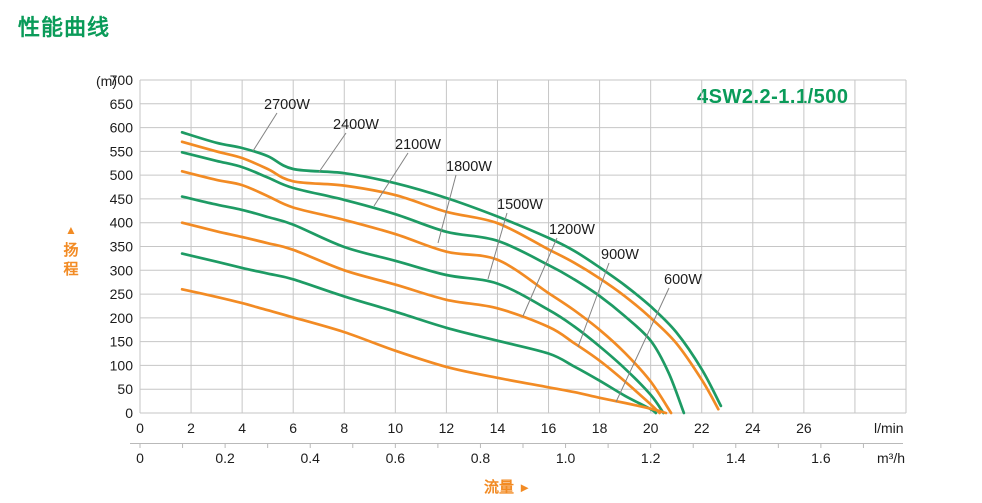 The height and width of the screenshot is (503, 982). Describe the element at coordinates (481, 458) in the screenshot. I see `m3h-tick-label: 0.8` at that location.